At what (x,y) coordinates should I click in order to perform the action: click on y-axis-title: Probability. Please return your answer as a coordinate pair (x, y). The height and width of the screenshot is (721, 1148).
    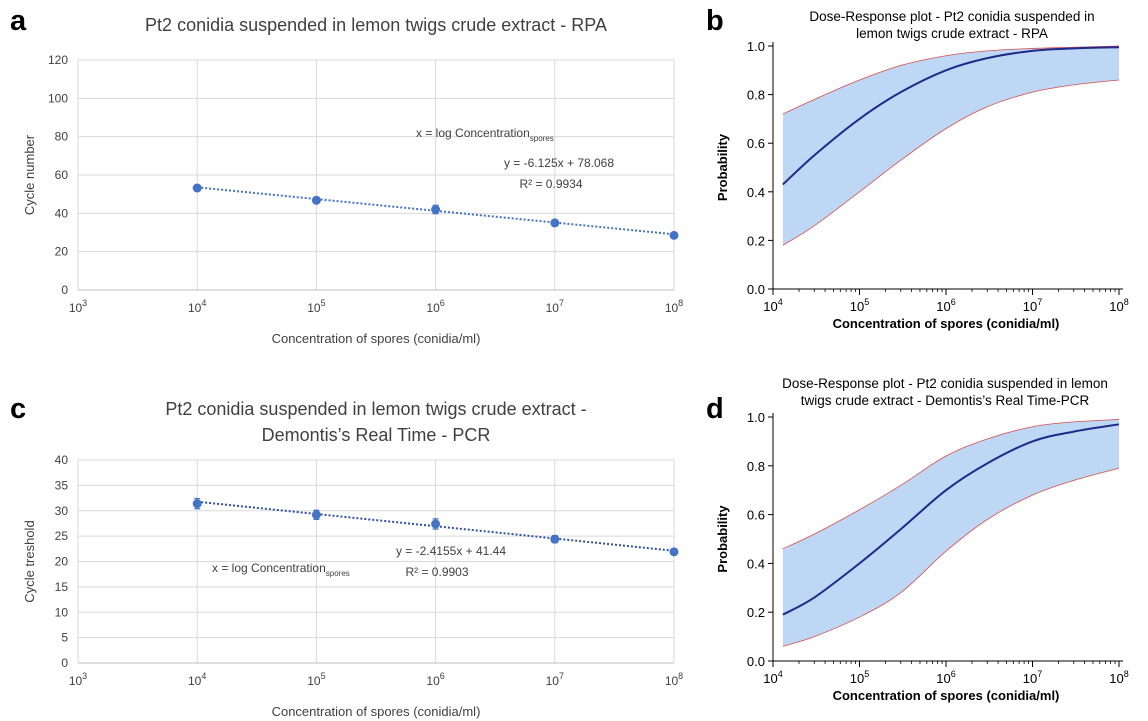
    Looking at the image, I should click on (722, 539).